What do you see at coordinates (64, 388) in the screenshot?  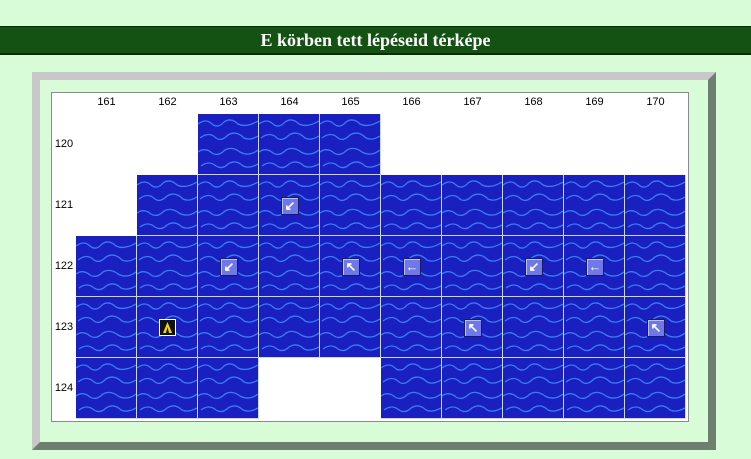 I see `row-header: 124` at bounding box center [64, 388].